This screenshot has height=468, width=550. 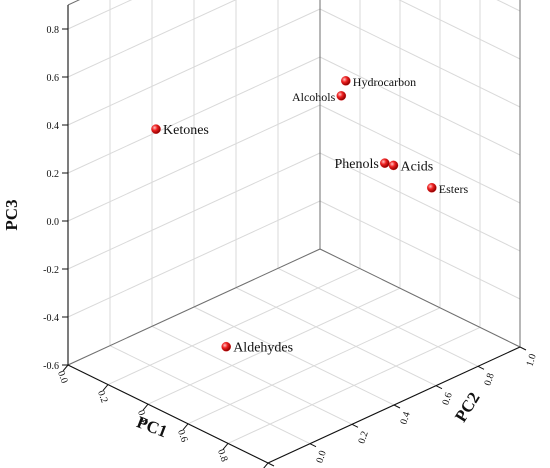 I want to click on x-tick-label: 0.6, so click(x=182, y=436).